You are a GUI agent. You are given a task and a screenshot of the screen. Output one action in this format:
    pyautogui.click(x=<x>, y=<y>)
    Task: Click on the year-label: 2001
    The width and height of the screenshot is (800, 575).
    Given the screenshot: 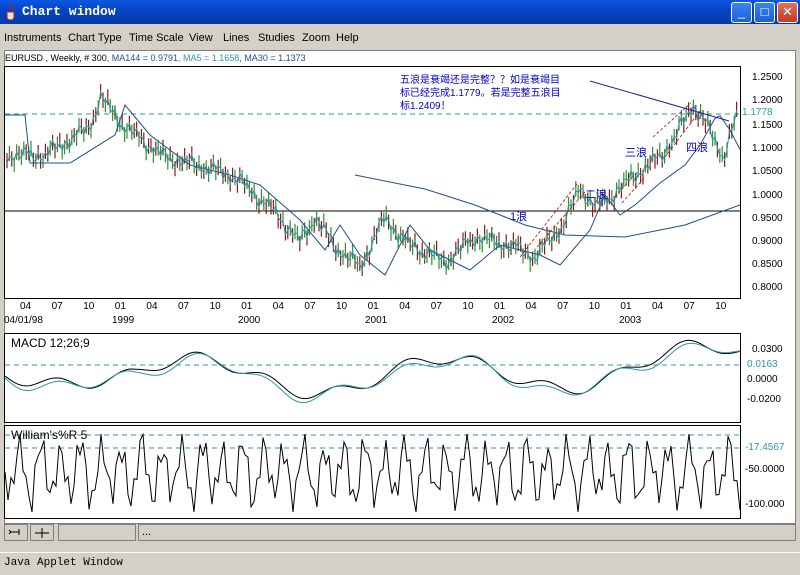 What is the action you would take?
    pyautogui.click(x=376, y=320)
    